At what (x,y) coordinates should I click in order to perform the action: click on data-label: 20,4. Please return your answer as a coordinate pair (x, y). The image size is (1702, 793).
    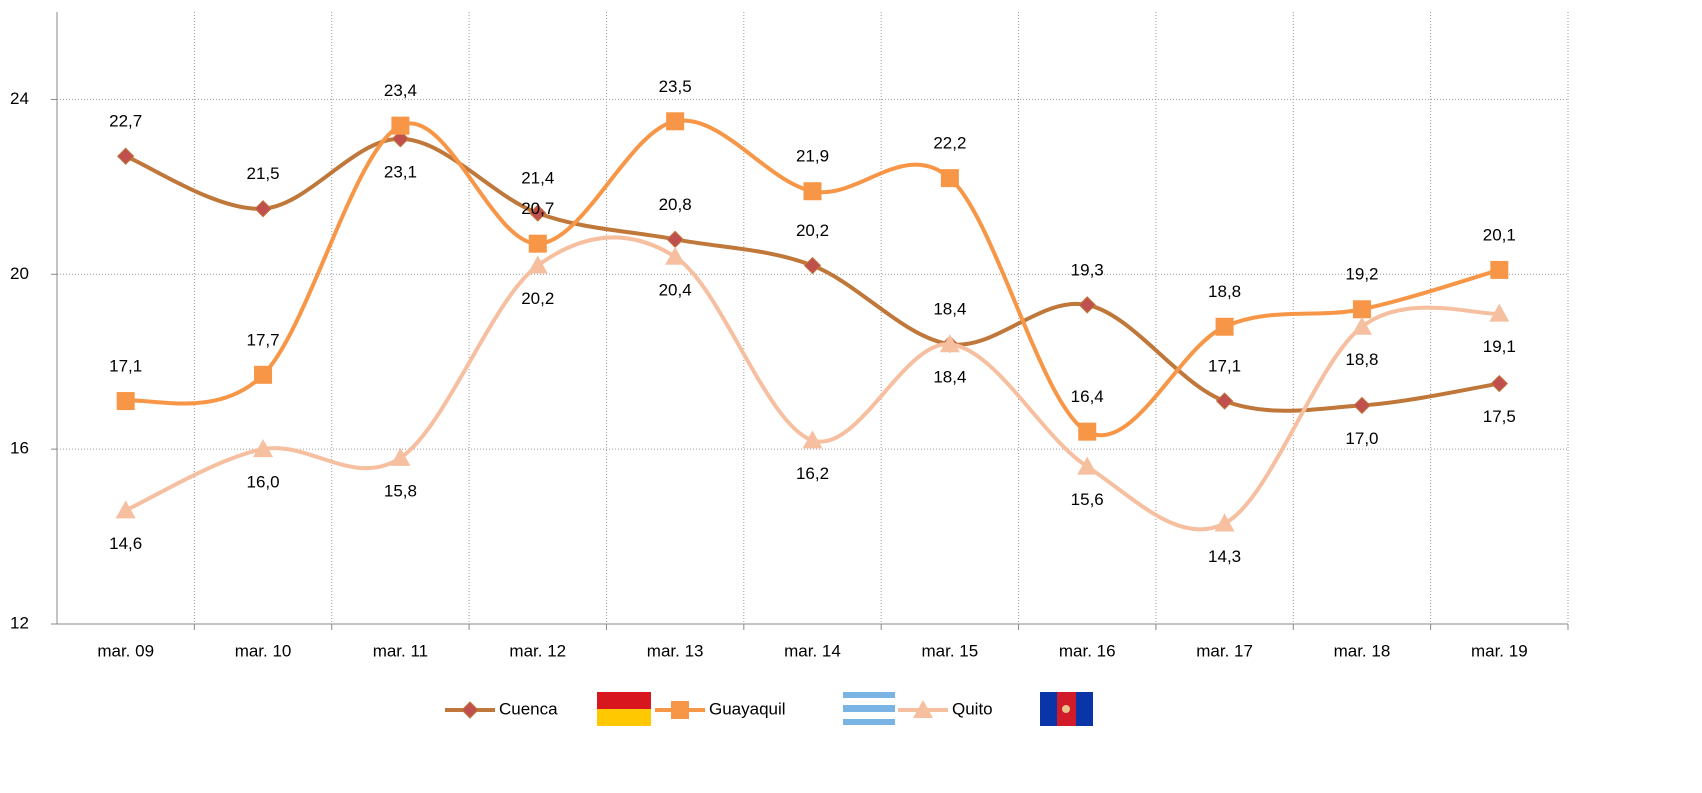
    Looking at the image, I should click on (675, 289).